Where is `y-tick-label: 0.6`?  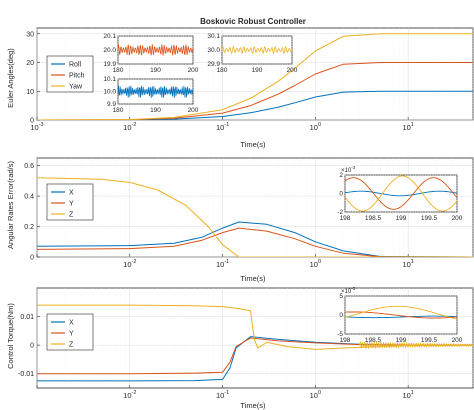 y-tick-label: 0.6 is located at coordinates (29, 166).